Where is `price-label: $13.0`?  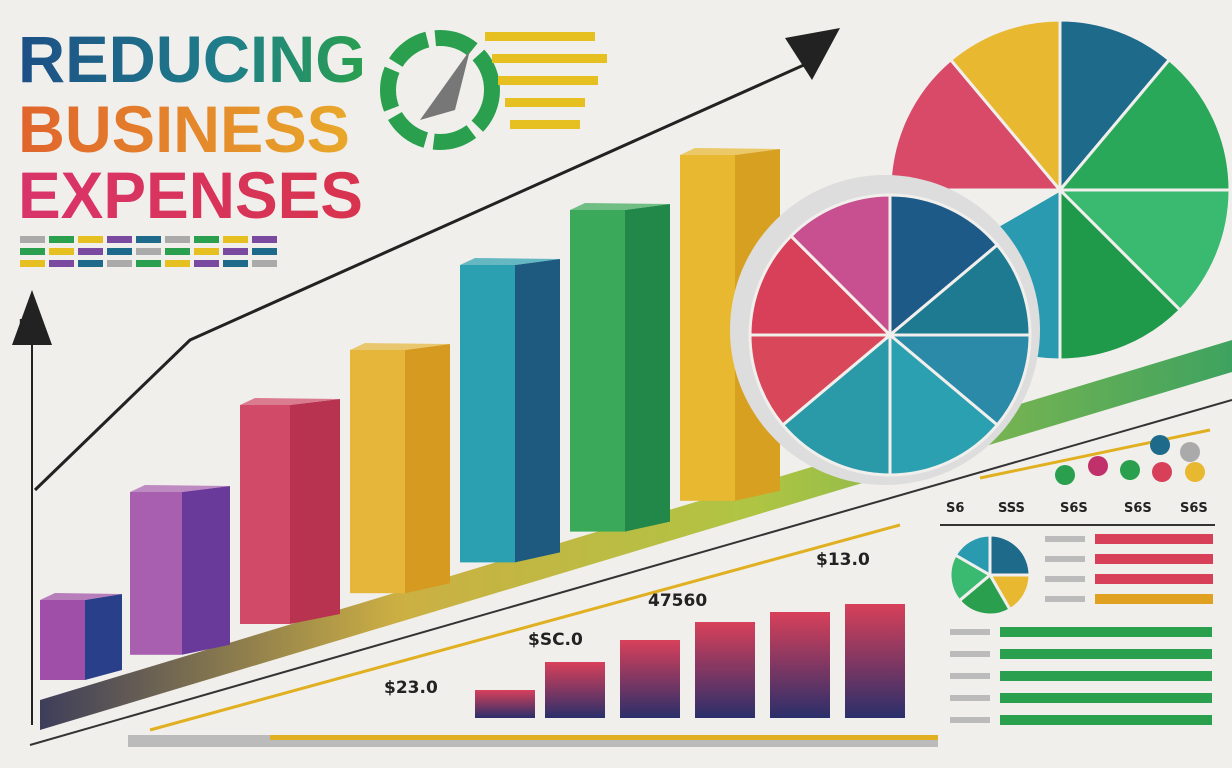
price-label: $13.0 is located at coordinates (843, 560).